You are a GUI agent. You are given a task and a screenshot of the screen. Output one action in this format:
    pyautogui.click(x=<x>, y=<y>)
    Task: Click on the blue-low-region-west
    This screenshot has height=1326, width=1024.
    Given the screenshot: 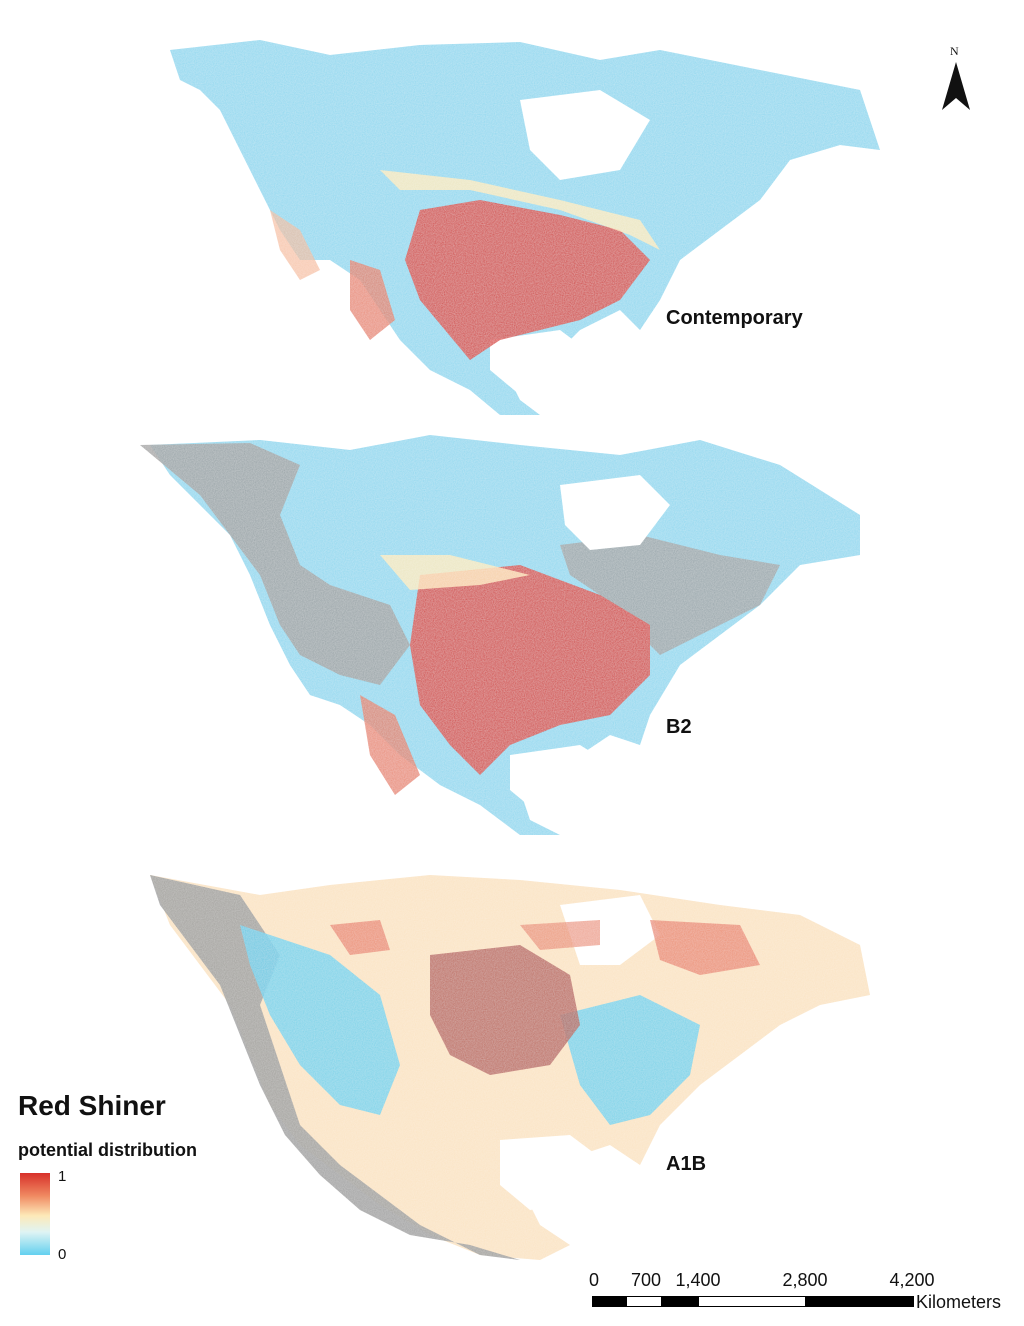 What is the action you would take?
    pyautogui.click(x=320, y=1020)
    